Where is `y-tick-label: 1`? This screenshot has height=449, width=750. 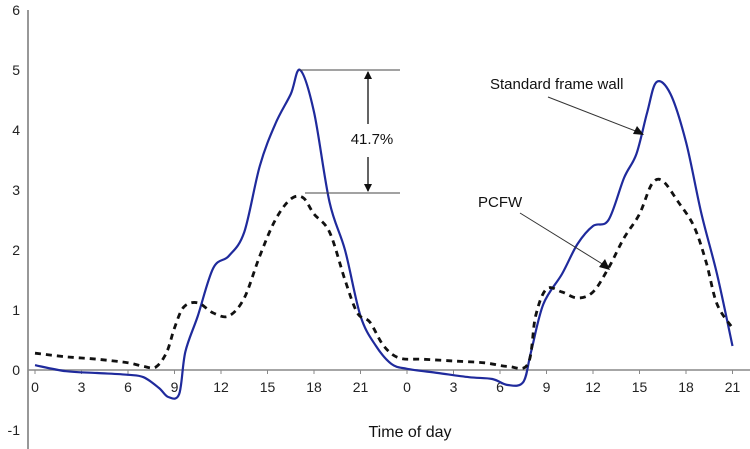
y-tick-label: 1 is located at coordinates (16, 310).